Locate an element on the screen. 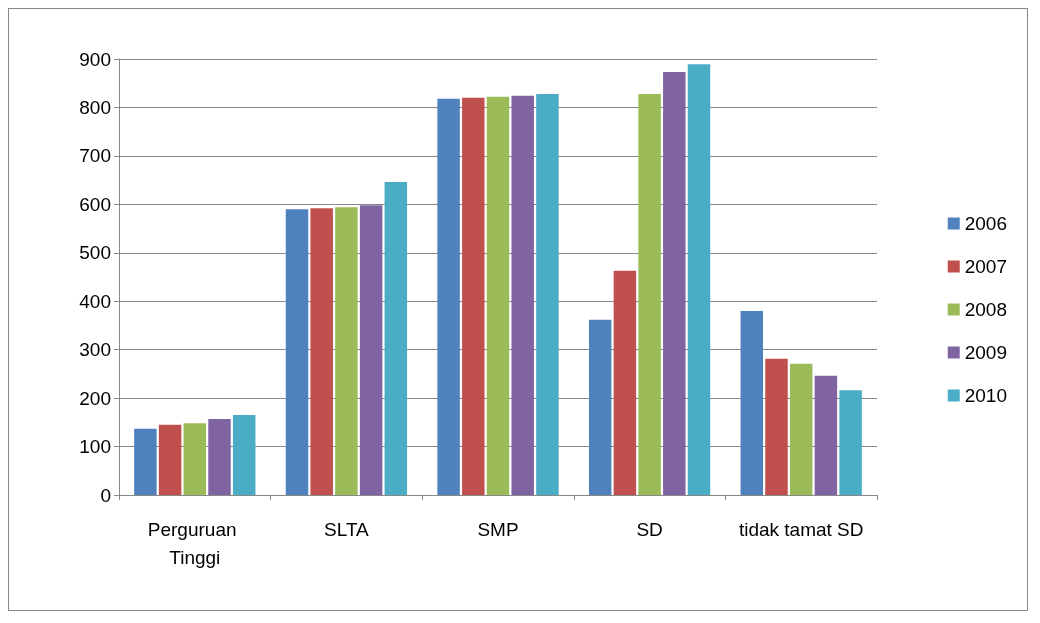 The image size is (1040, 623). x-tick-label: SLTA is located at coordinates (347, 529).